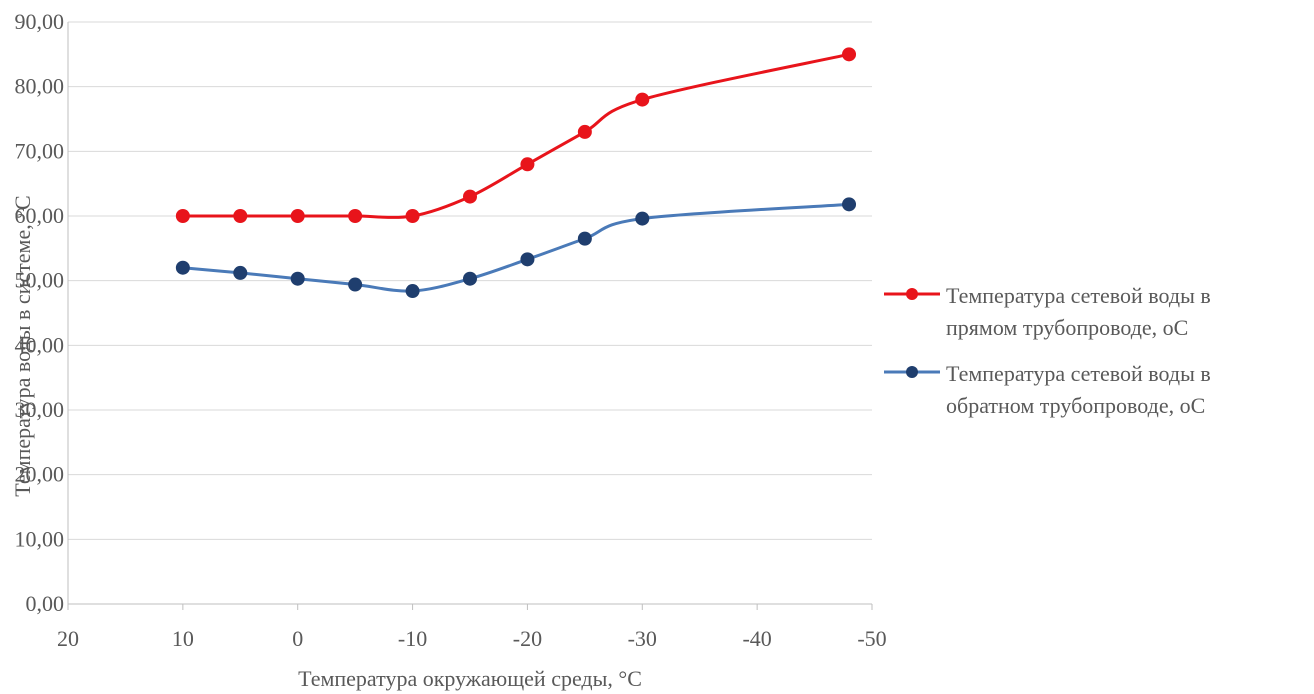  Describe the element at coordinates (68, 638) in the screenshot. I see `x-tick-label: 20` at that location.